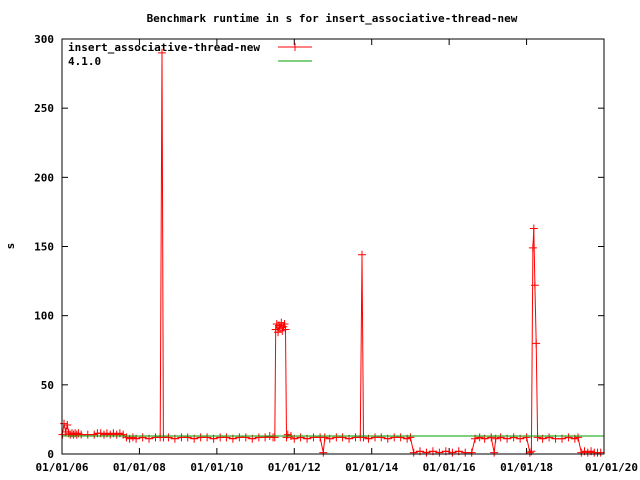  What do you see at coordinates (216, 467) in the screenshot?
I see `x-tick-label: 01/01/10` at bounding box center [216, 467].